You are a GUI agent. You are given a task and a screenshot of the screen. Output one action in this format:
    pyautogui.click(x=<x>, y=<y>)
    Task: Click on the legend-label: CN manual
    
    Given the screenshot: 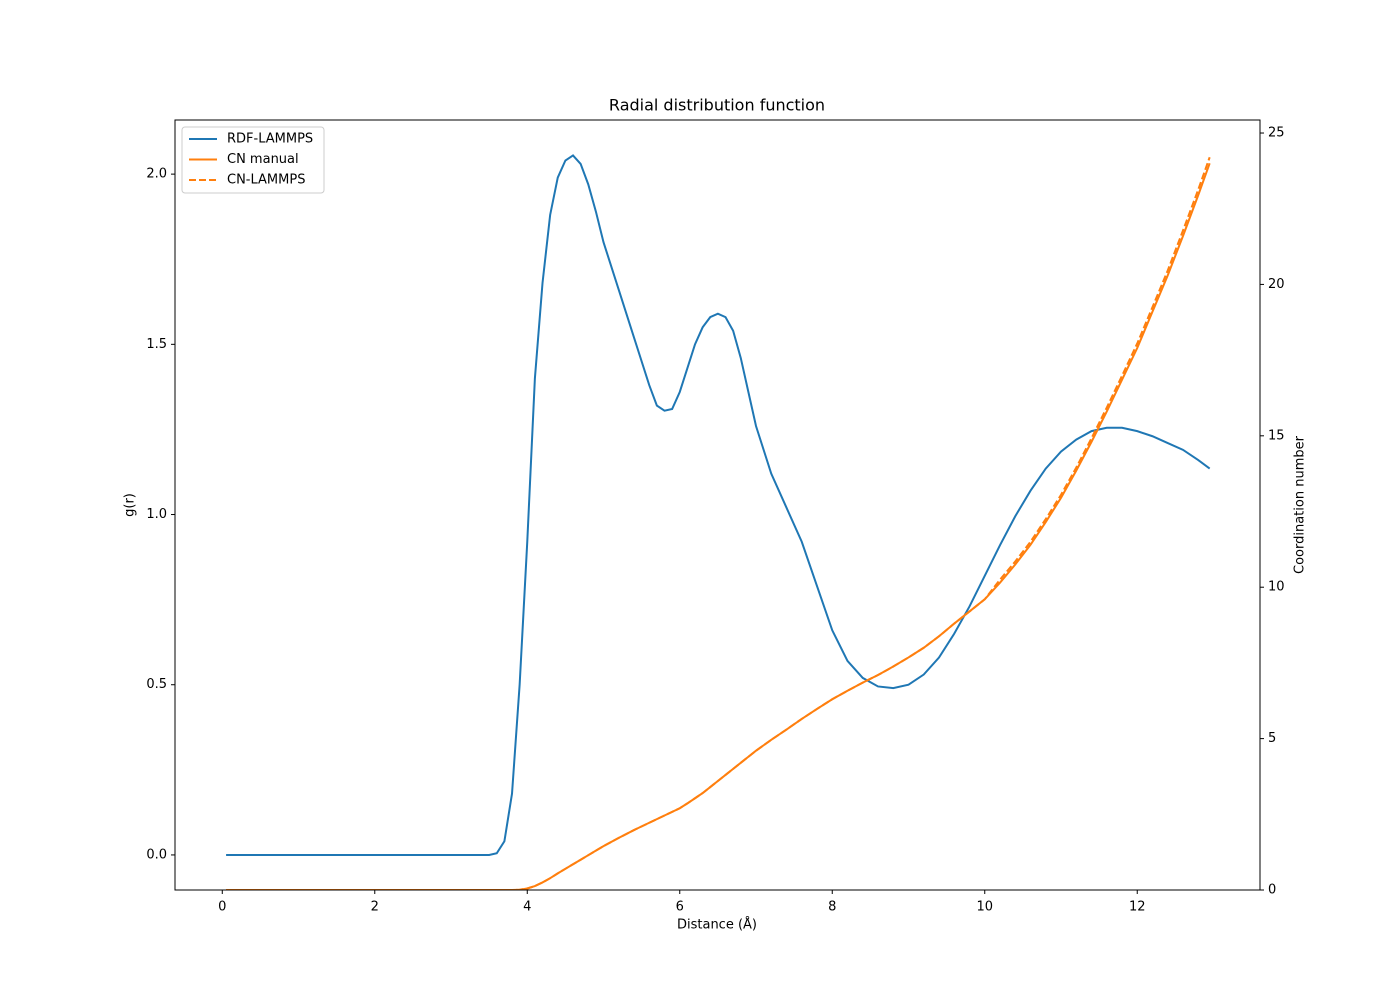 What is the action you would take?
    pyautogui.click(x=263, y=159)
    